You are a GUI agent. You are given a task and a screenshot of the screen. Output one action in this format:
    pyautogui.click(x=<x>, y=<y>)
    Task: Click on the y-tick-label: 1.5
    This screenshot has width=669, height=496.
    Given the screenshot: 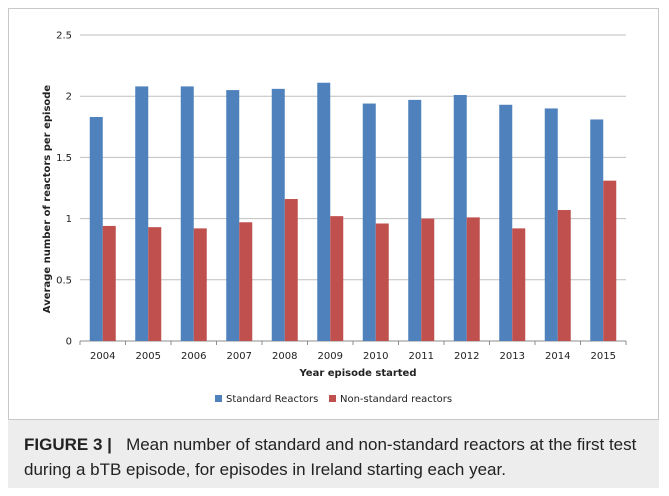 What is the action you would take?
    pyautogui.click(x=64, y=158)
    